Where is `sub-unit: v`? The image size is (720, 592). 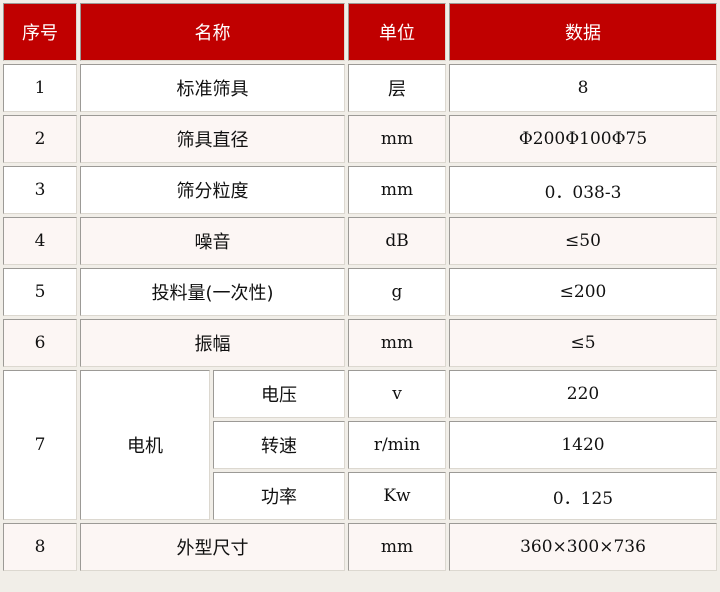 sub-unit: v is located at coordinates (397, 394).